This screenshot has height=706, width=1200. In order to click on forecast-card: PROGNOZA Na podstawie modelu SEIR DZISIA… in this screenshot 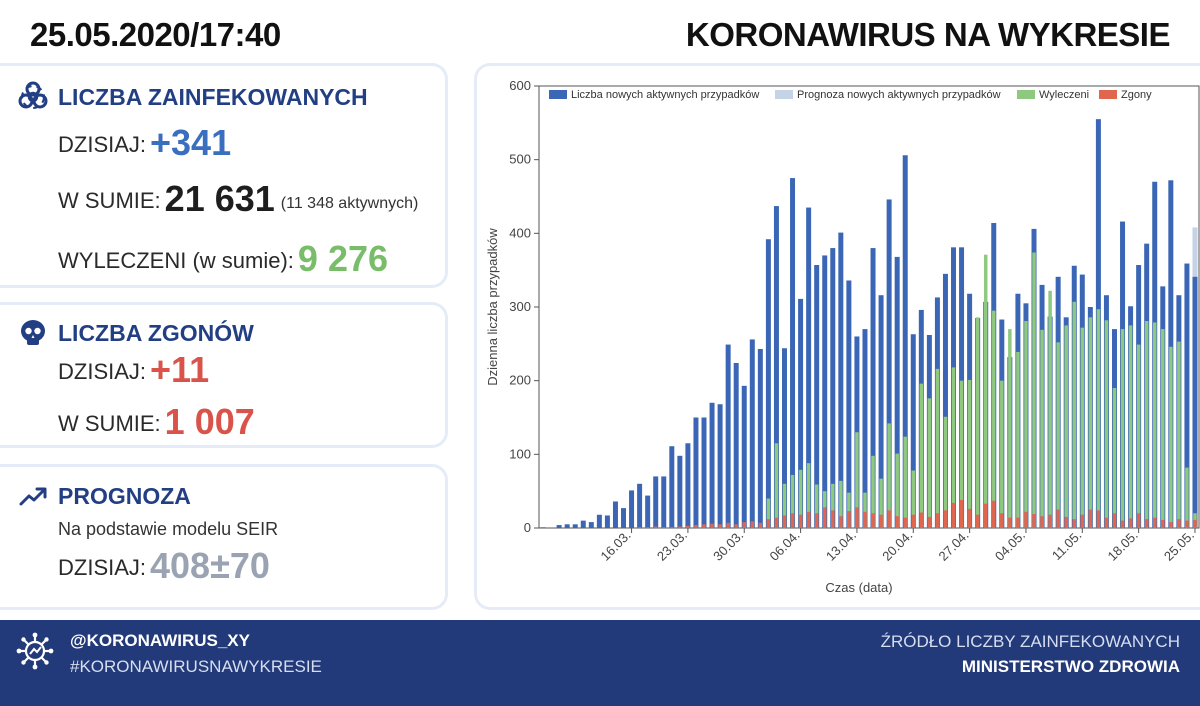, I will do `click(224, 537)`.